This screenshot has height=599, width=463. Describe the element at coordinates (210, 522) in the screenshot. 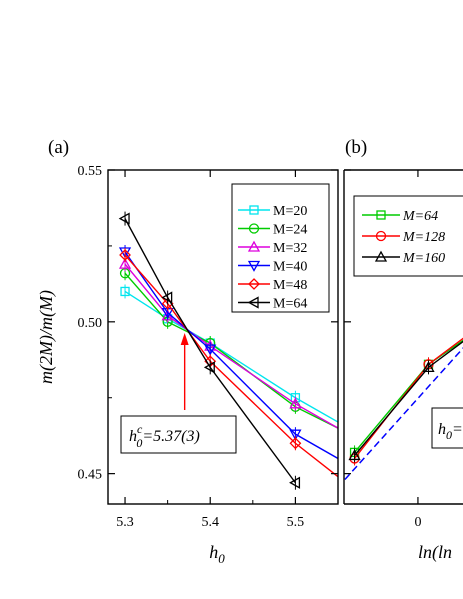

I see `x-tick-label: 5.4` at that location.